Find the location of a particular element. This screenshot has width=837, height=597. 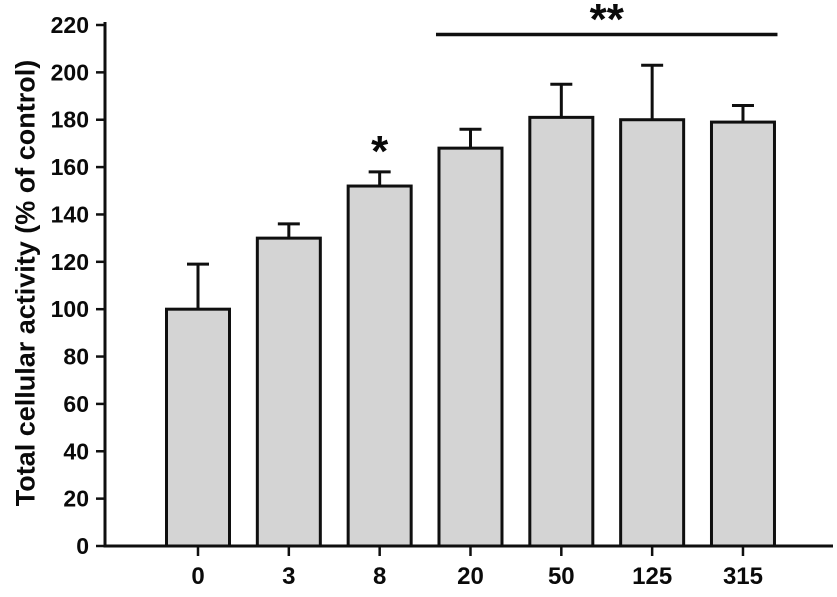

x-tick-label: 315 is located at coordinates (743, 576).